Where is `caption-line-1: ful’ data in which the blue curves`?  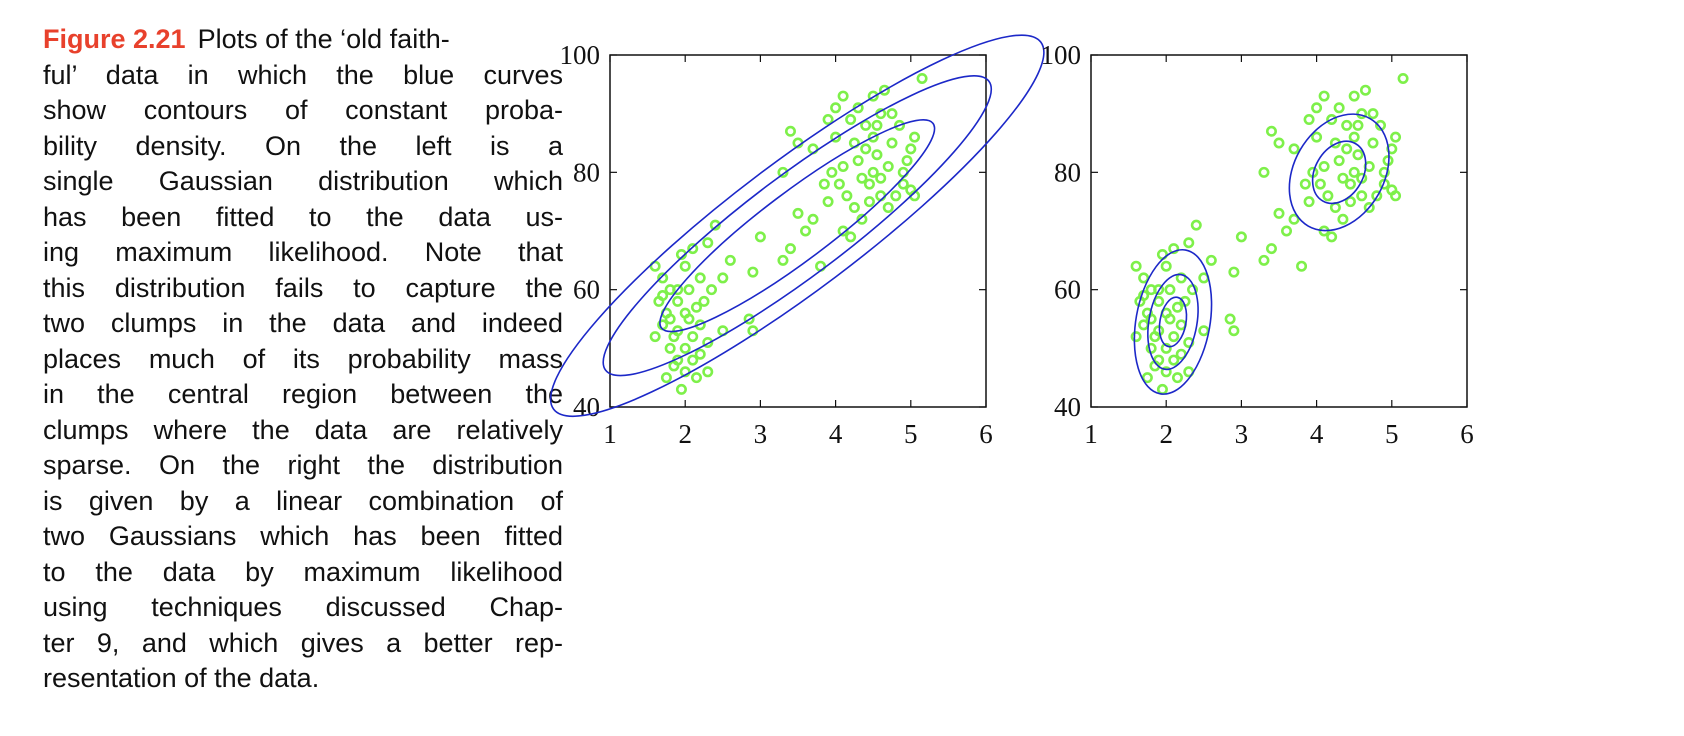
caption-line-1: ful’ data in which the blue curves is located at coordinates (303, 74).